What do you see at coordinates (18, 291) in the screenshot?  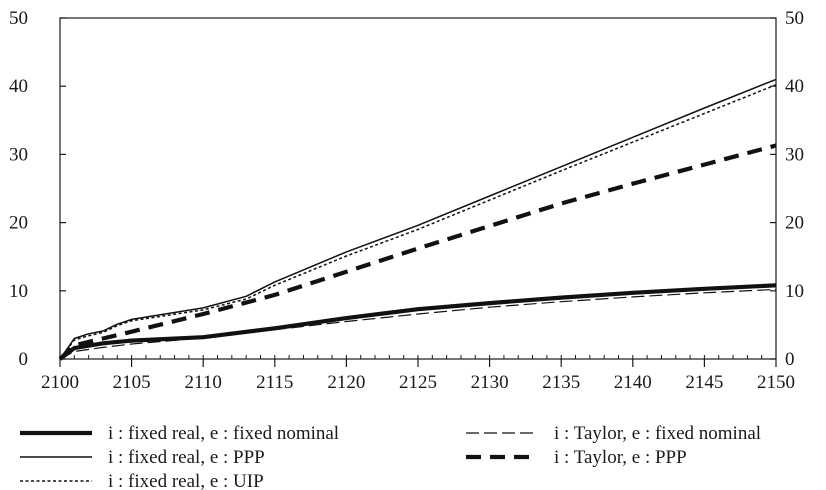 I see `y-tick-left-label: 10` at bounding box center [18, 291].